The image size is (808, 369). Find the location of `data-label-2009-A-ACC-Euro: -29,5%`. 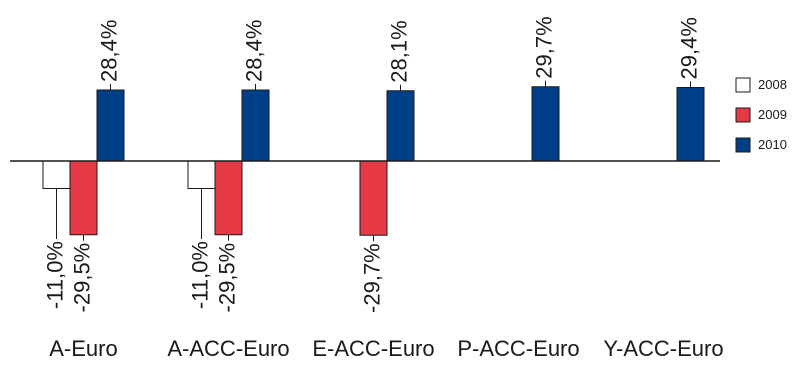

data-label-2009-A-ACC-Euro: -29,5% is located at coordinates (226, 278).